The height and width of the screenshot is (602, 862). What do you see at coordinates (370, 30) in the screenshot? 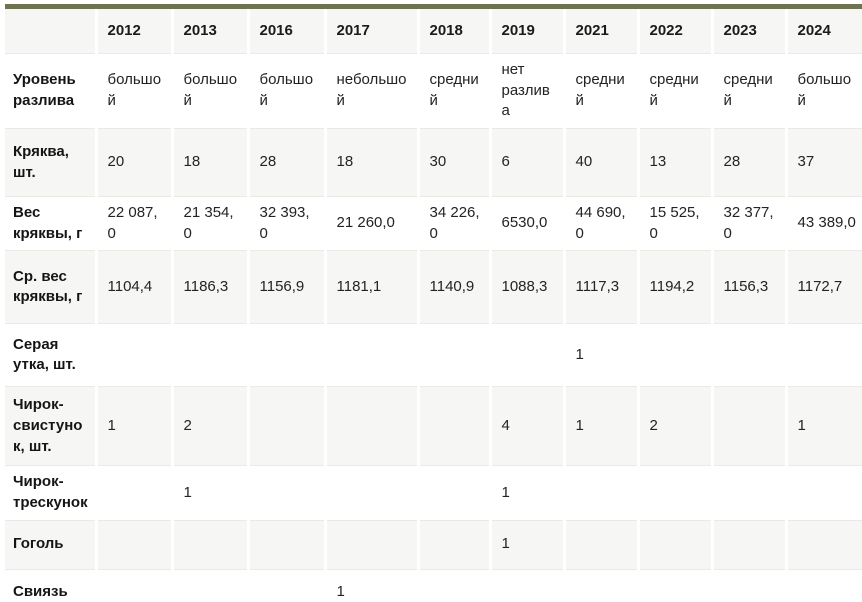
I see `column-header-2017: 2017` at bounding box center [370, 30].